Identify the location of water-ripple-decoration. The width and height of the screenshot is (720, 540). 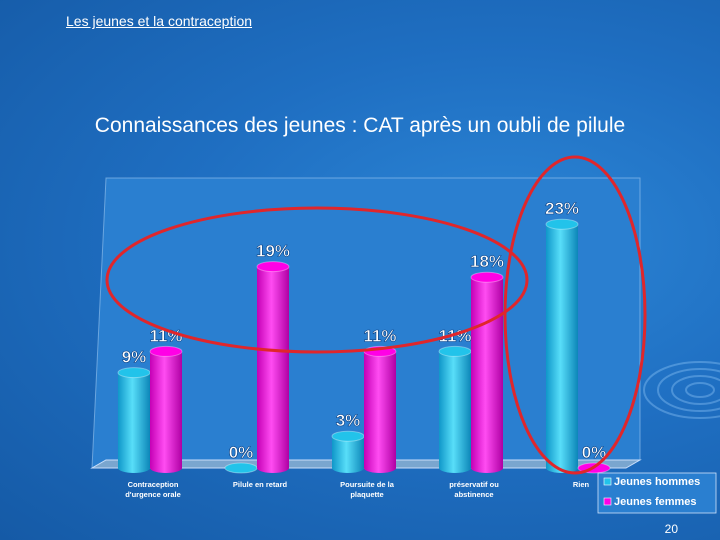
(681, 390).